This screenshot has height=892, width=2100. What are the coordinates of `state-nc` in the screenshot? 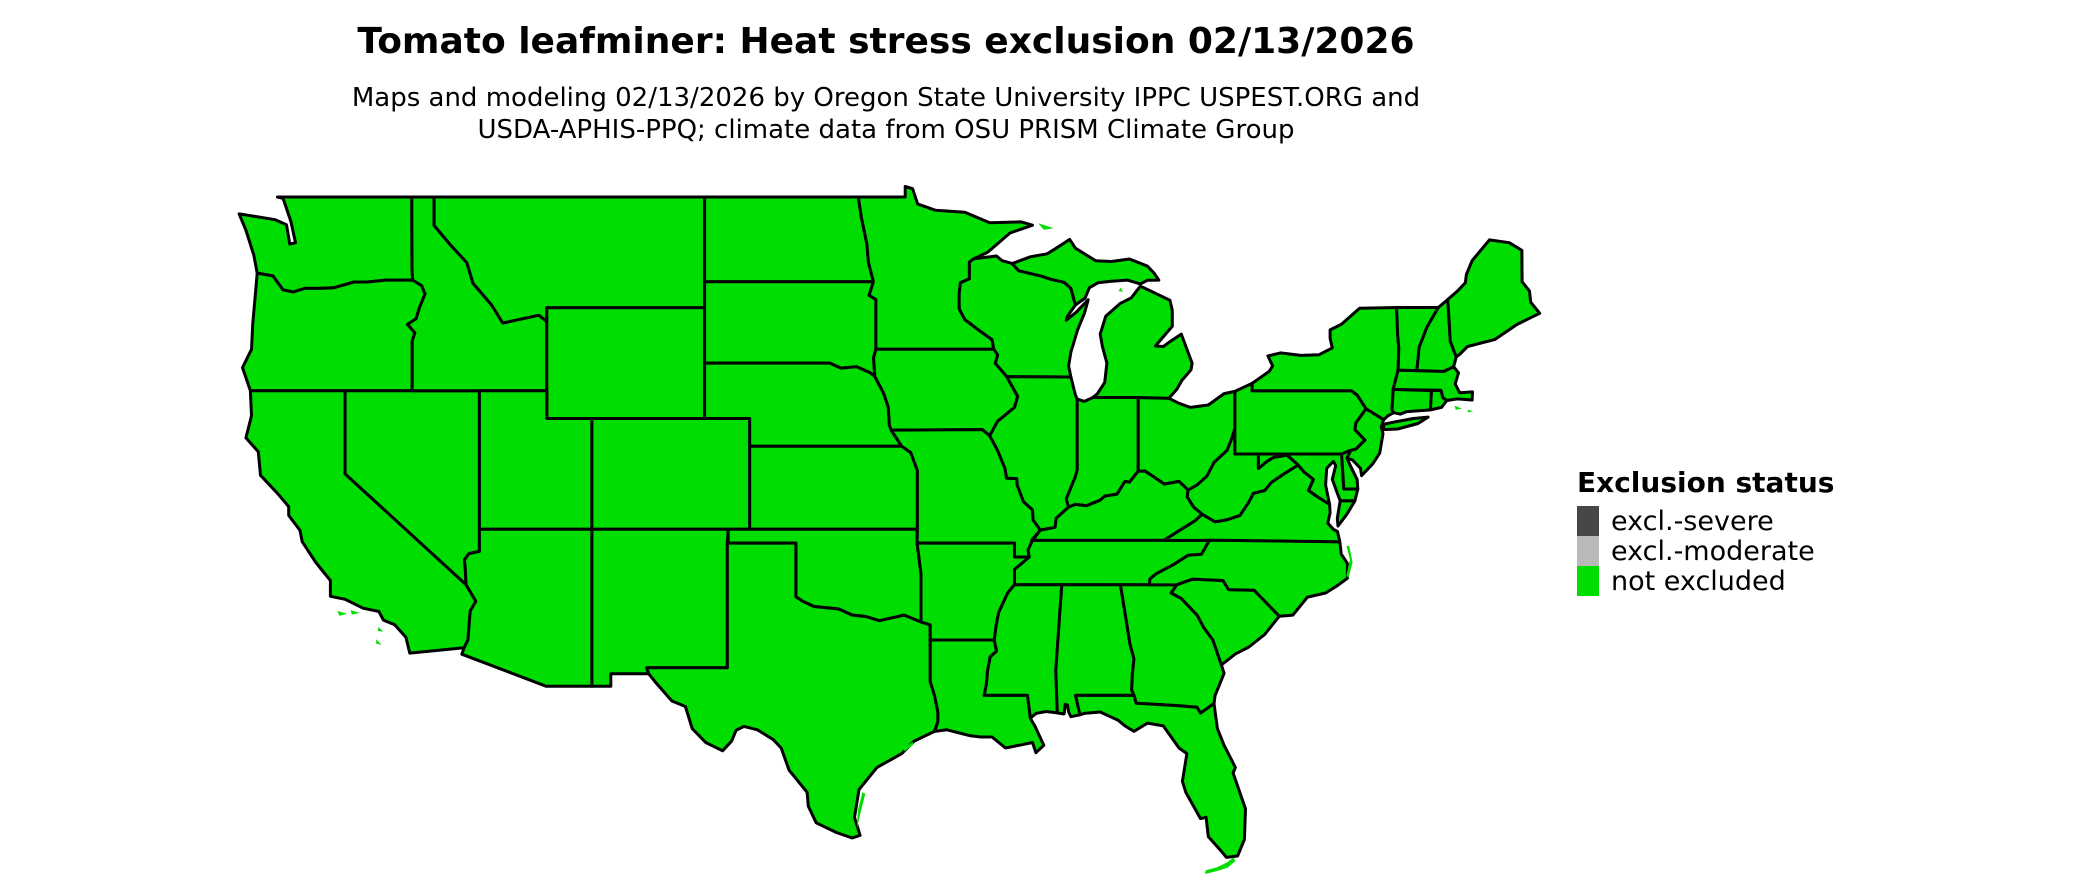 It's located at (1248, 578).